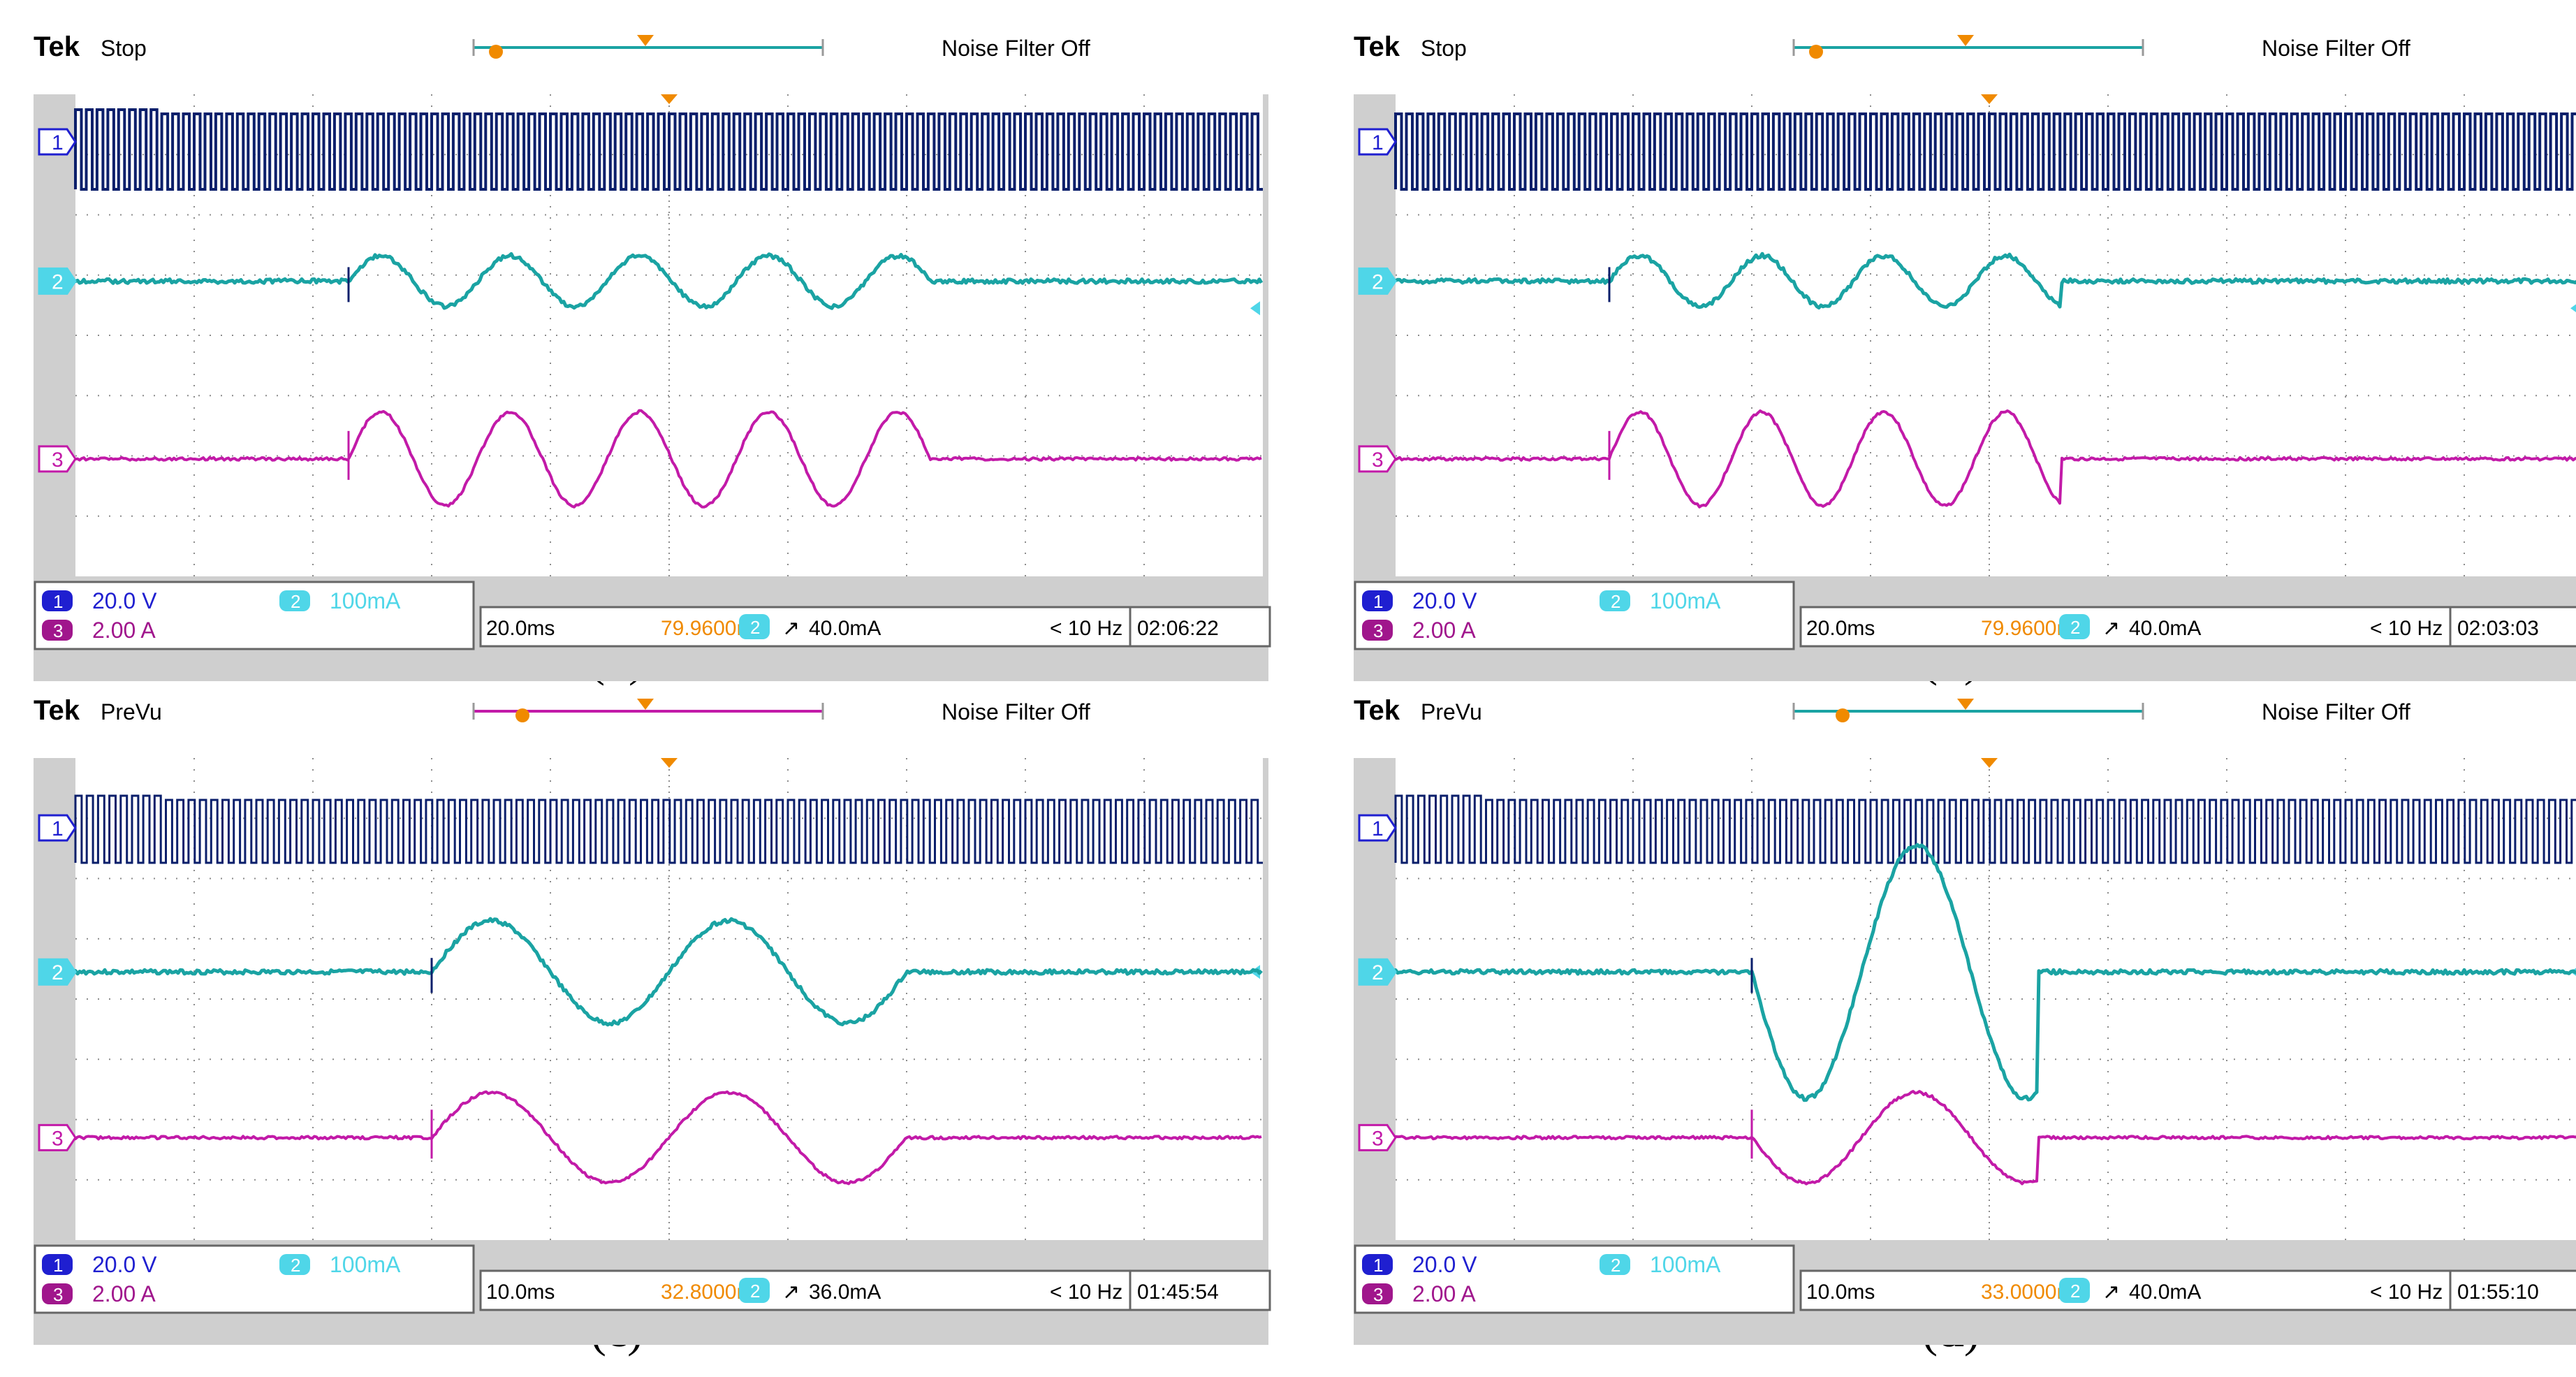 The width and height of the screenshot is (2576, 1377). I want to click on timebase-value: 20.0ms, so click(520, 628).